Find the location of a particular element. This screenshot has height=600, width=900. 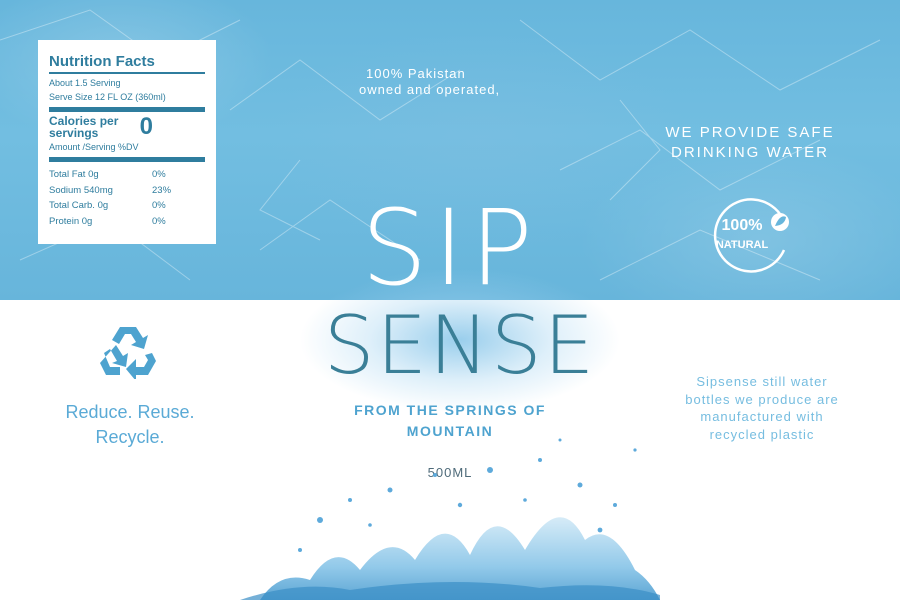

nutrient-row: Total Carb. 0g 0% is located at coordinates (127, 206).